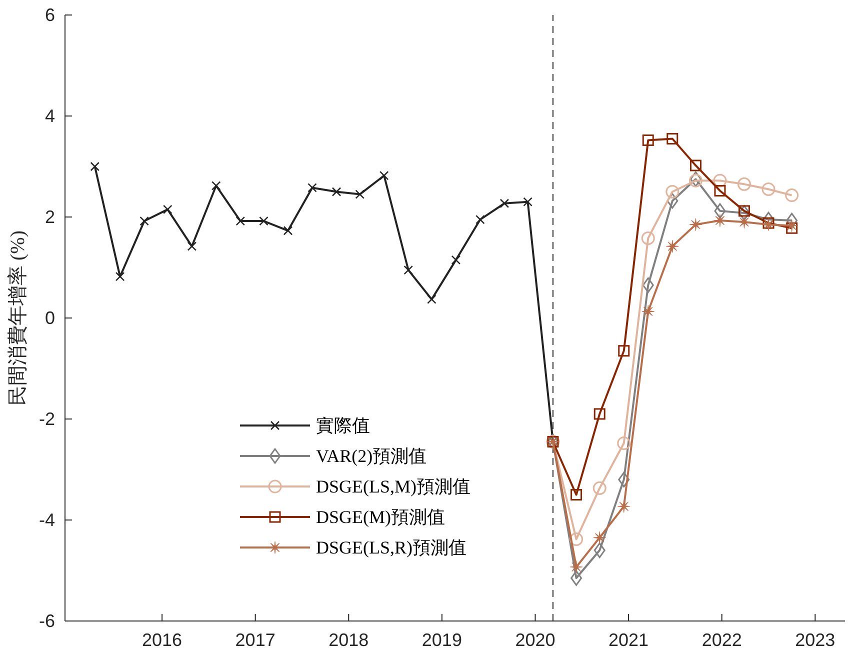 The width and height of the screenshot is (848, 662). What do you see at coordinates (371, 456) in the screenshot?
I see `legend-label: VAR(2)預測值` at bounding box center [371, 456].